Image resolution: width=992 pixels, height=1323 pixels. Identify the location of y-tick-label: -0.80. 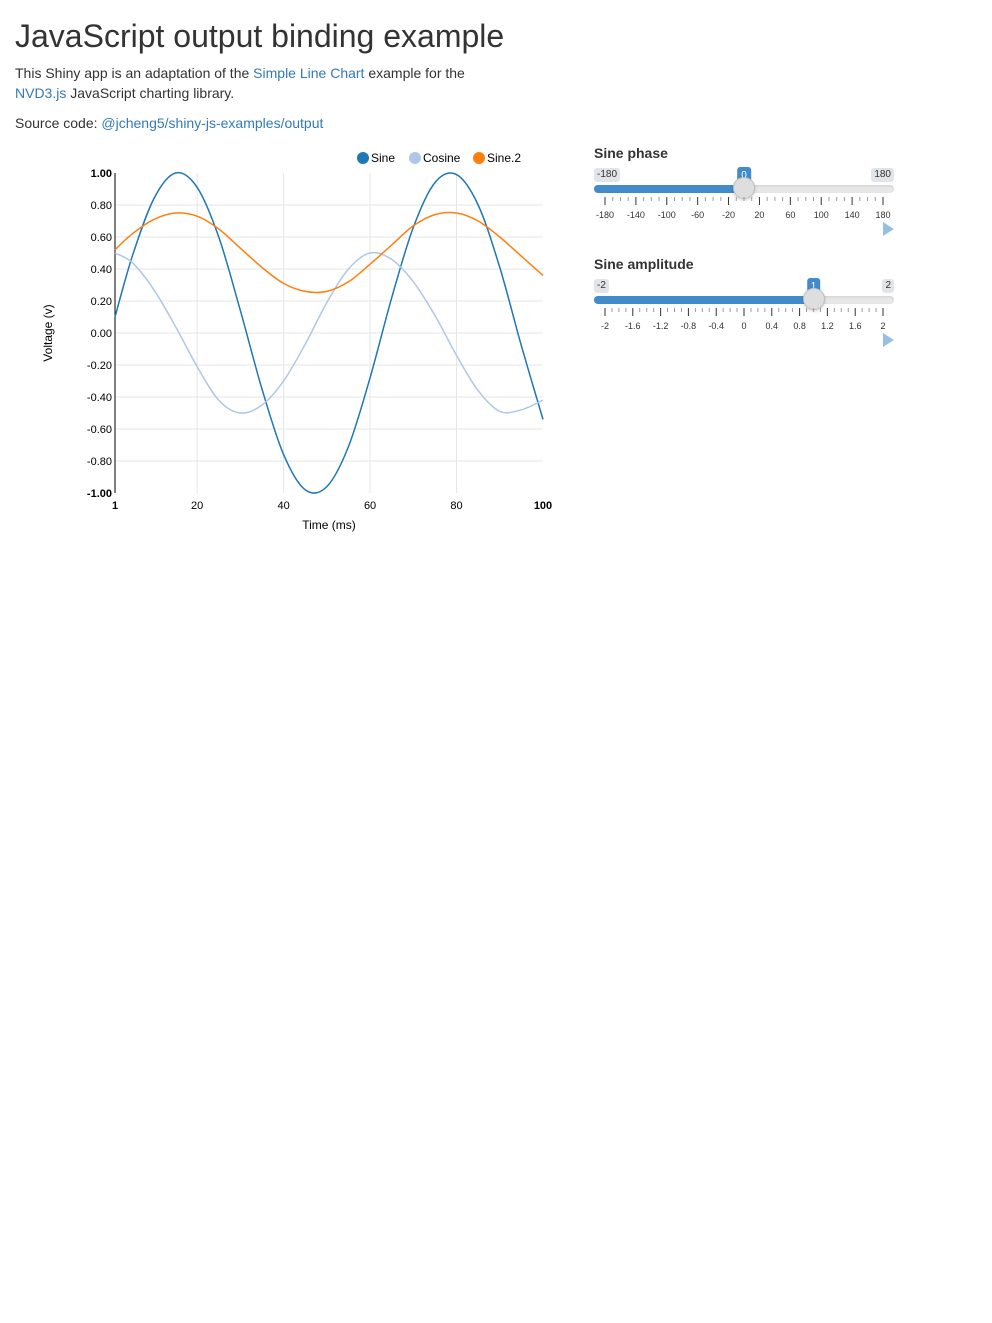
(99, 462).